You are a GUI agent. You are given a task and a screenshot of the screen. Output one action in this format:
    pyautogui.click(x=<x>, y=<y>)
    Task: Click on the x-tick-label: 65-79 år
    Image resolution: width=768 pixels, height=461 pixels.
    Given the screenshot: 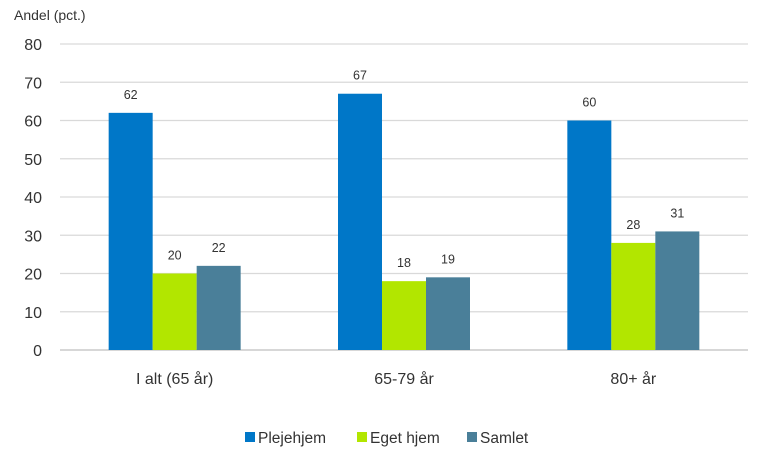 What is the action you would take?
    pyautogui.click(x=404, y=379)
    